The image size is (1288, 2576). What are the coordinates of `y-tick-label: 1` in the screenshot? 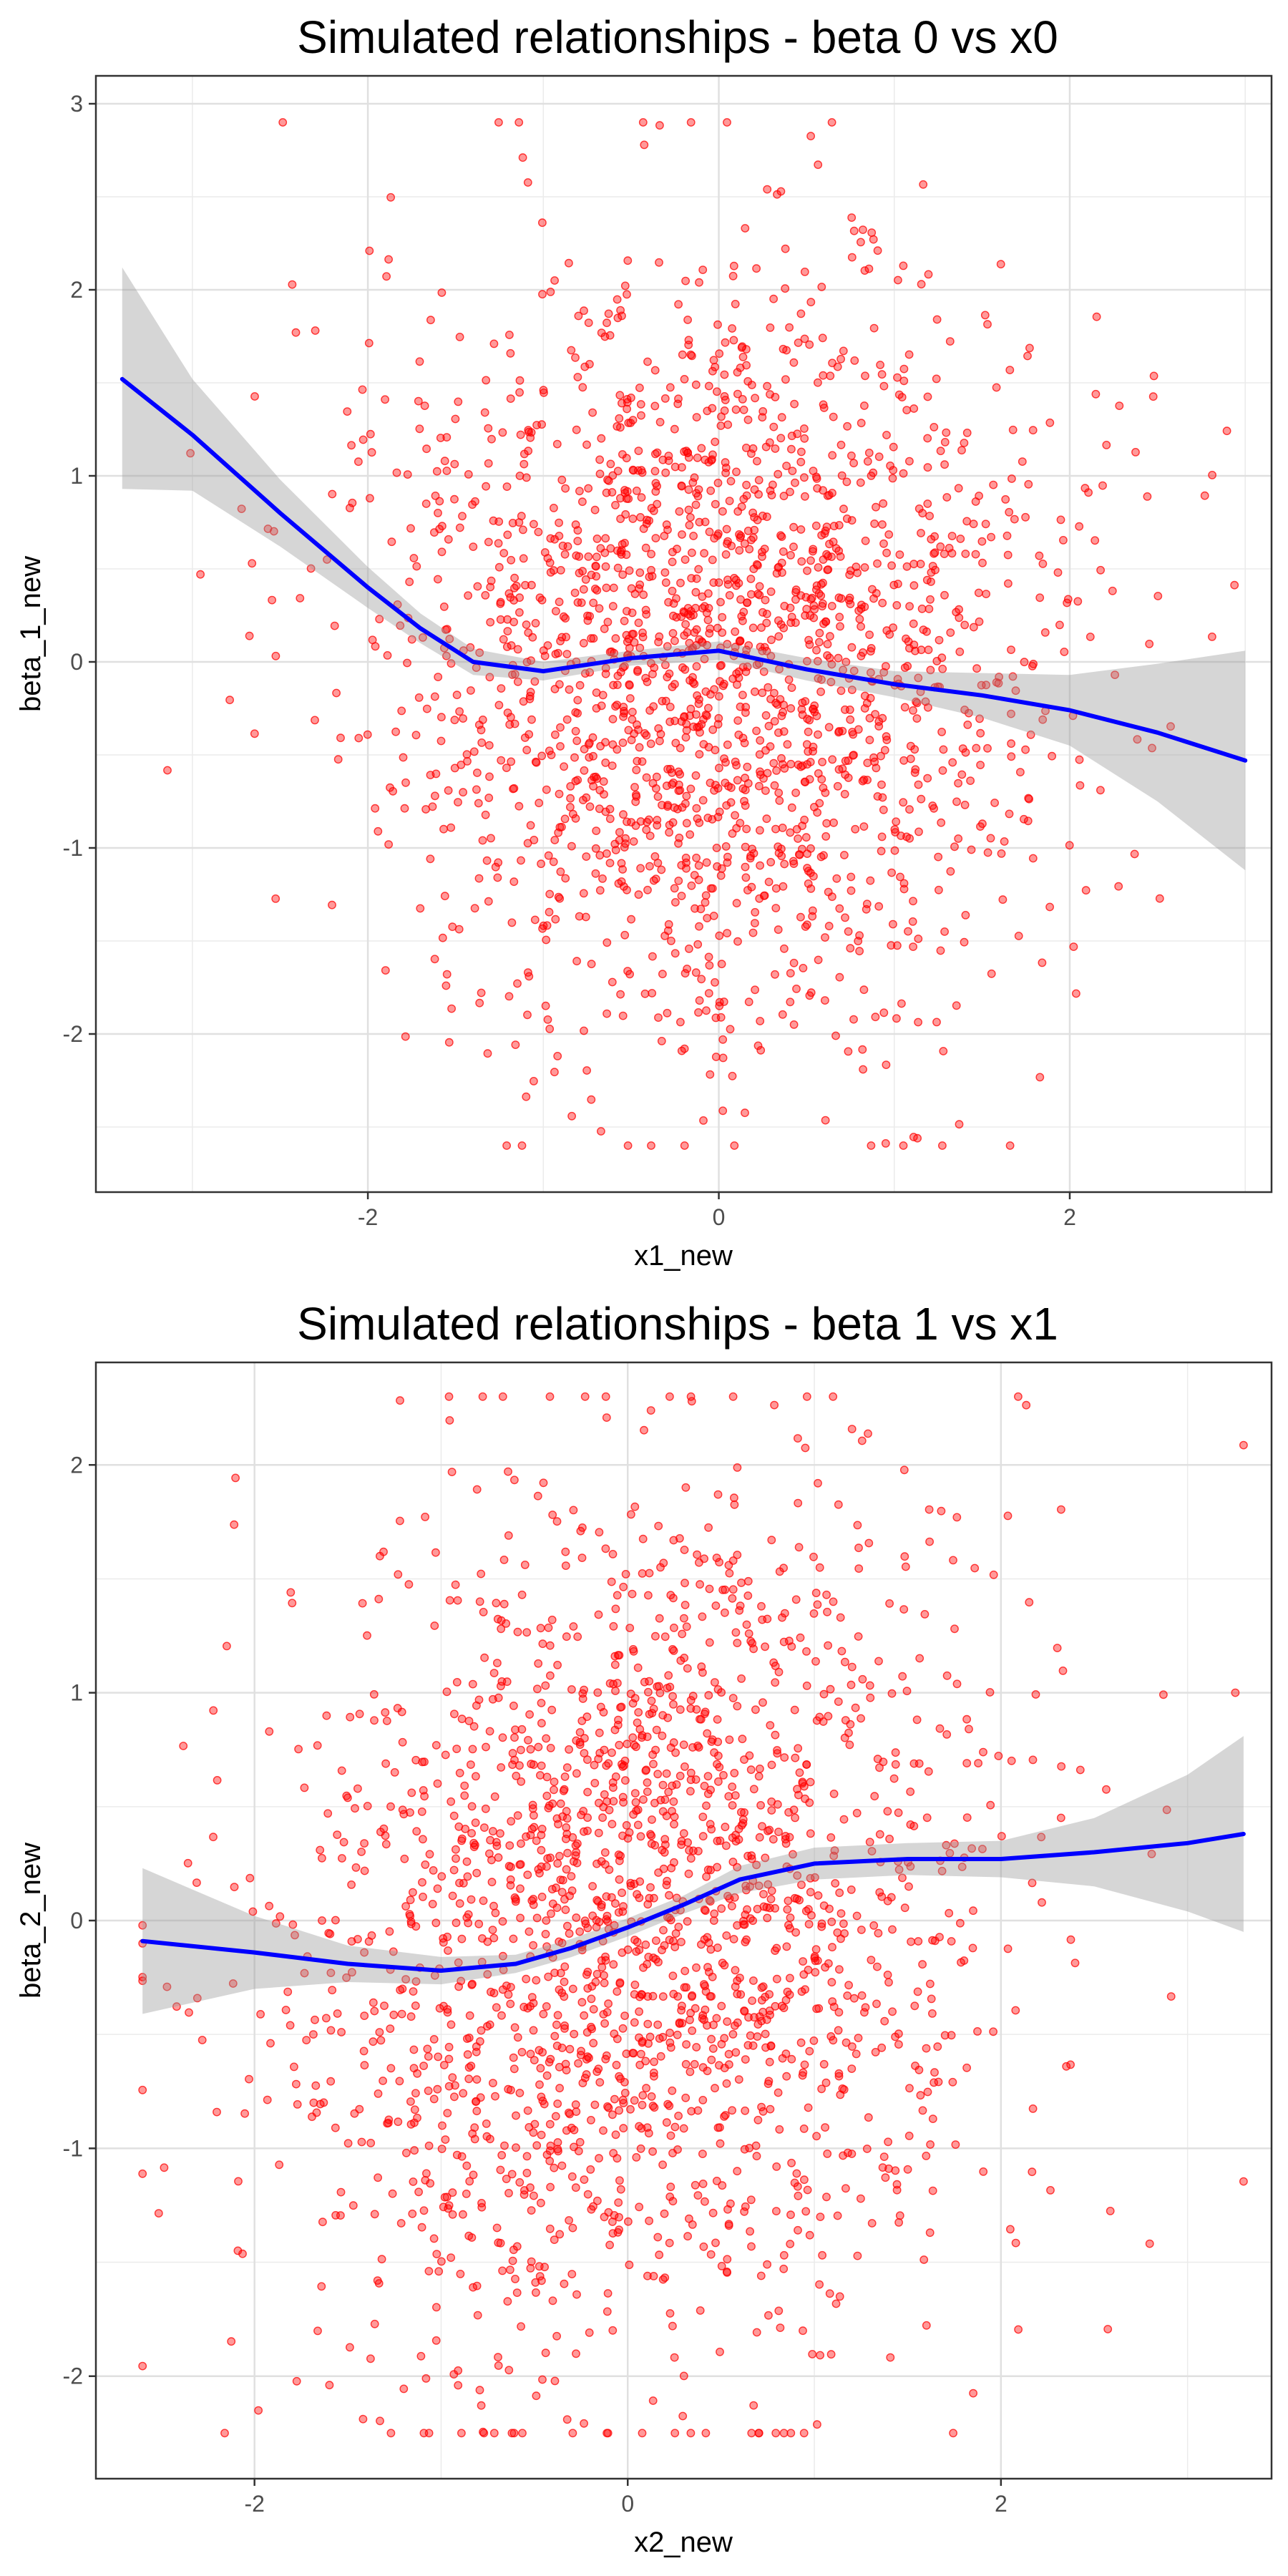 It's located at (76, 1693).